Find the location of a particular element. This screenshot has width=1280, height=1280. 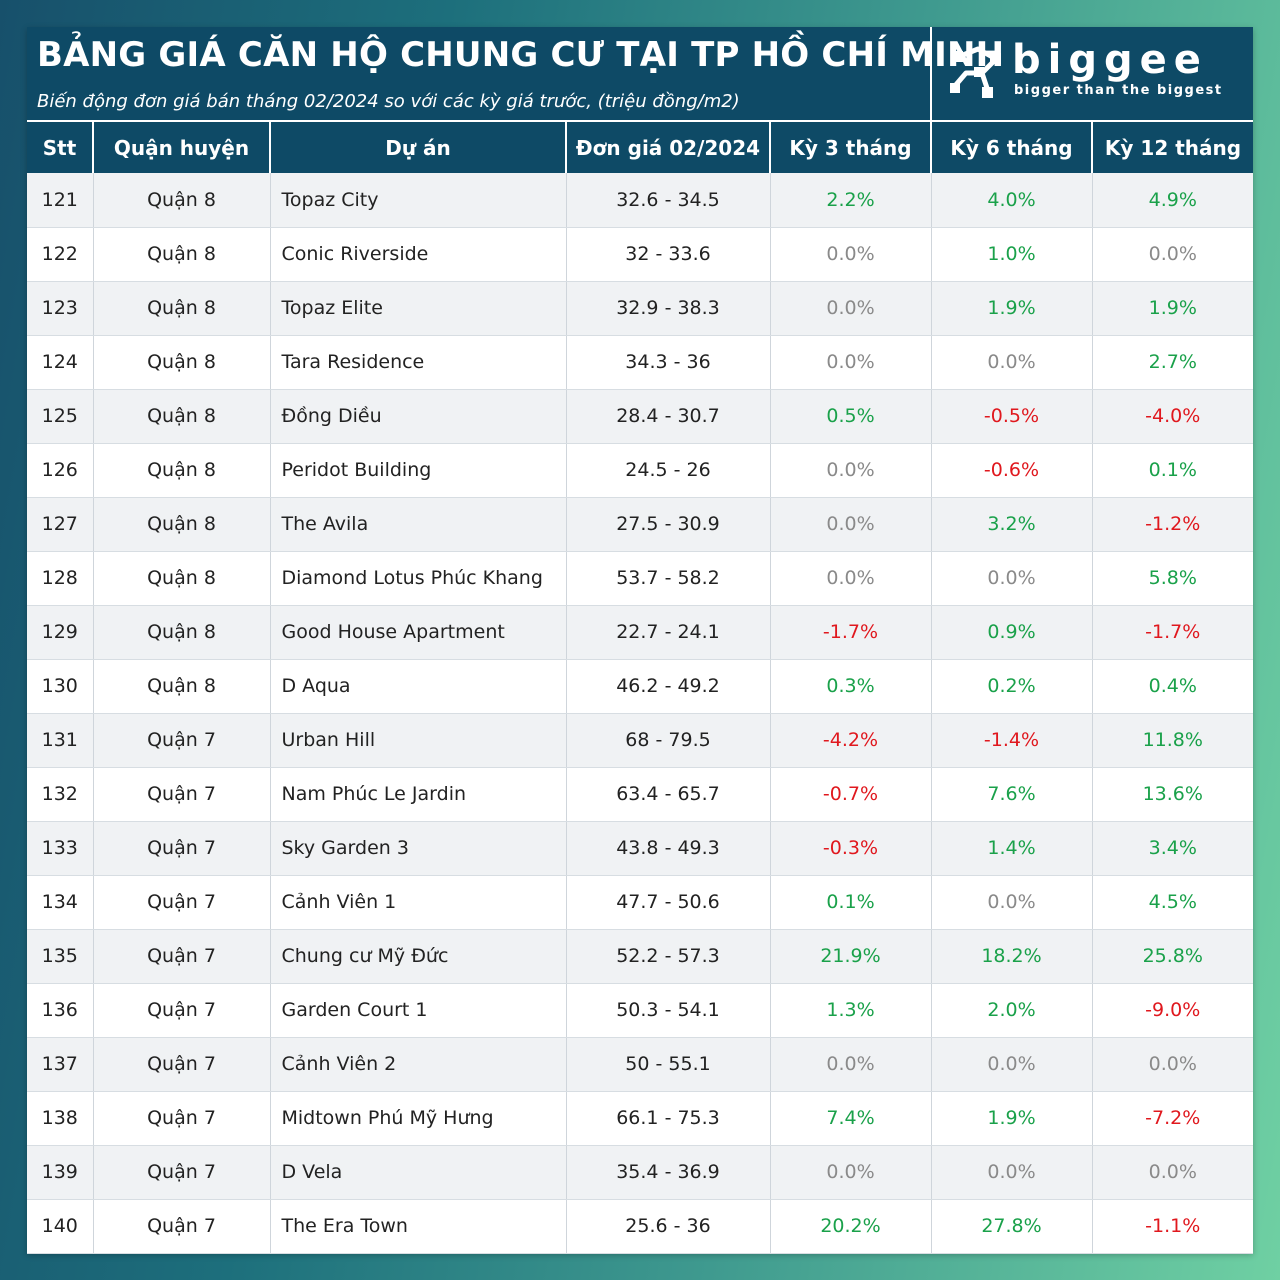

cell-project: Midtown Phú Mỹ Hưng is located at coordinates (417, 1118).